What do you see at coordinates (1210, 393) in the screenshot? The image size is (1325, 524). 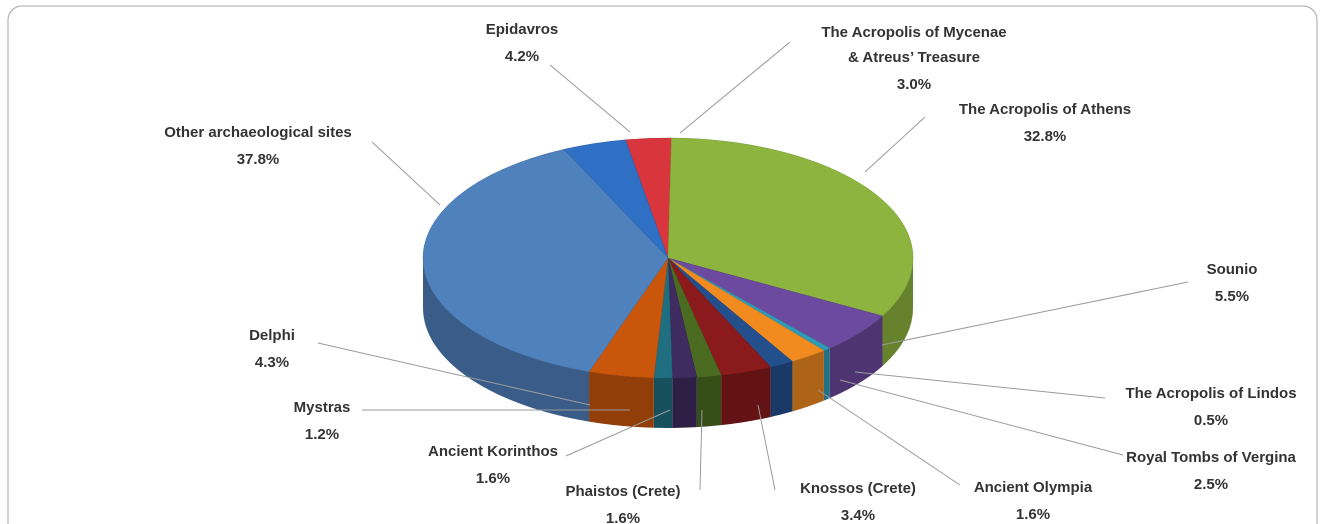 I see `category-label: The Acropolis of Lindos` at bounding box center [1210, 393].